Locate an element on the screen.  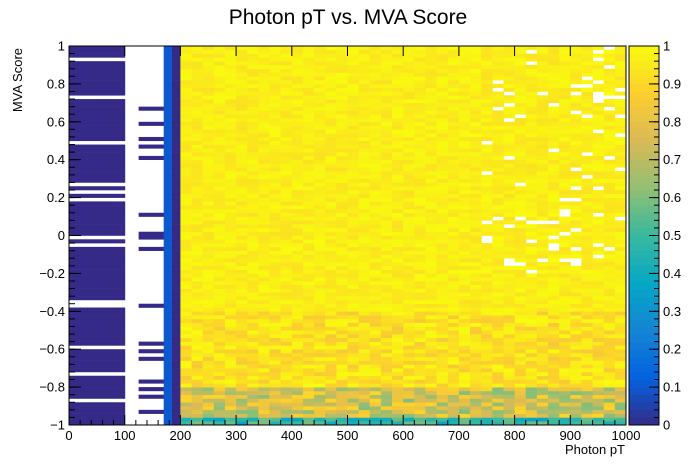
y-tick-label: 0.8 is located at coordinates (56, 83).